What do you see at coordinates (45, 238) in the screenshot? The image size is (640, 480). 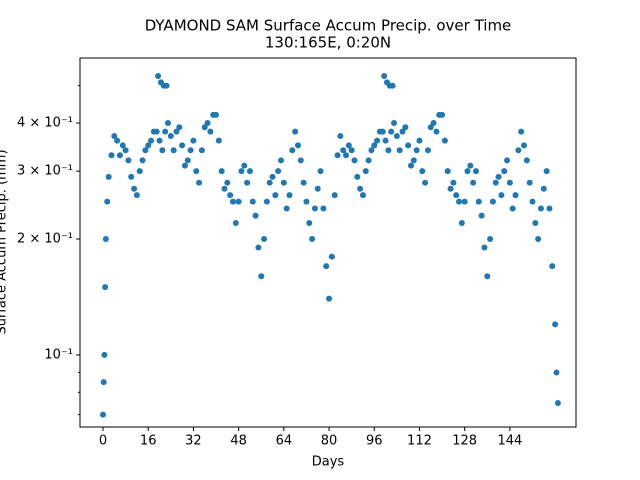 I see `y-tick-label: 2 × 10⁻¹` at bounding box center [45, 238].